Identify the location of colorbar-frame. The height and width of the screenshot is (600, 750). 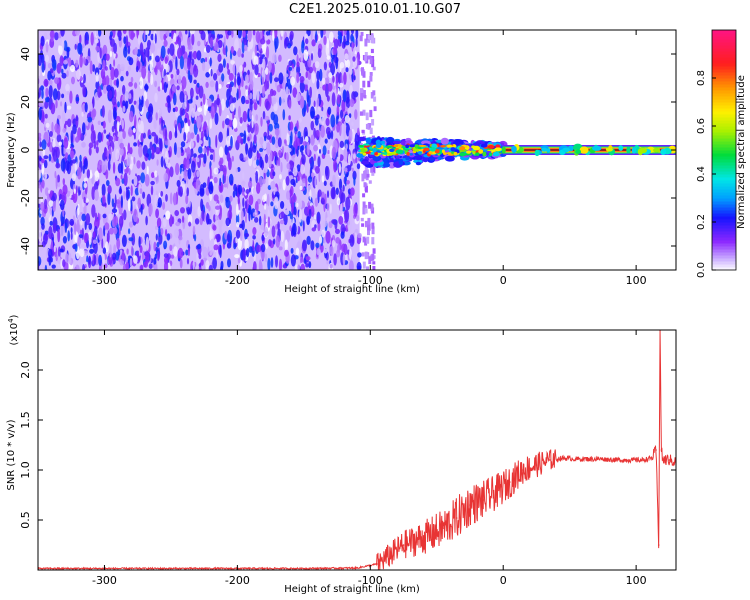
(724, 150).